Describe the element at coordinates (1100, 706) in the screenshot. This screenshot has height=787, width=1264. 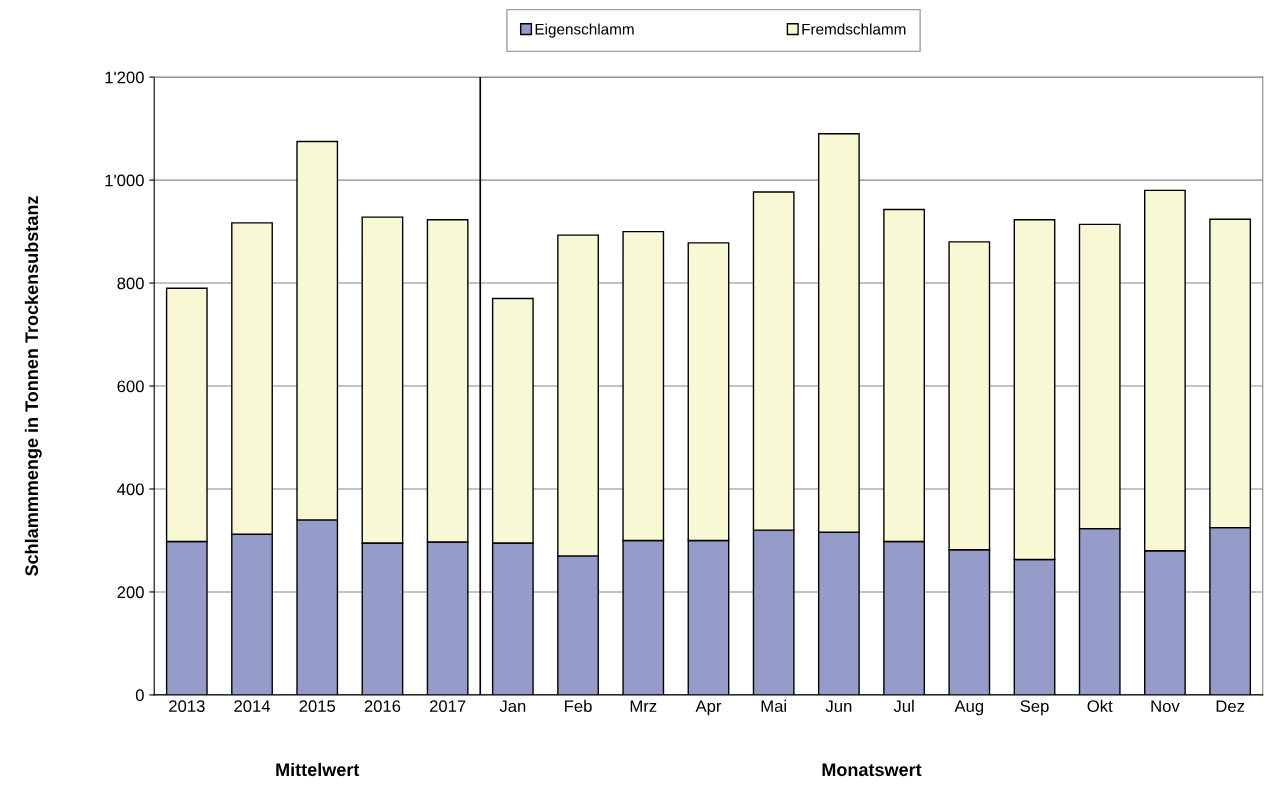
I see `x-tick-label: Okt` at that location.